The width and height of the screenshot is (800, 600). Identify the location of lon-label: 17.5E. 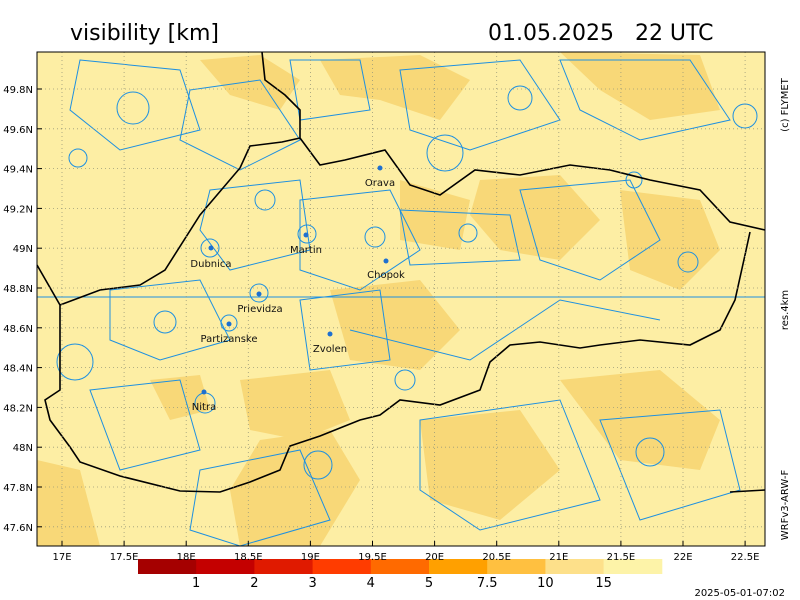
(124, 557).